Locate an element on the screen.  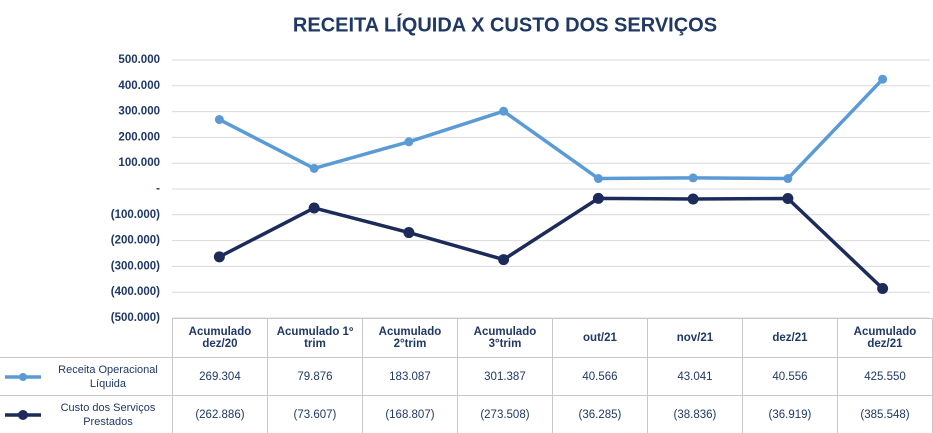
category-label: Acumulado dez/21 is located at coordinates (884, 338).